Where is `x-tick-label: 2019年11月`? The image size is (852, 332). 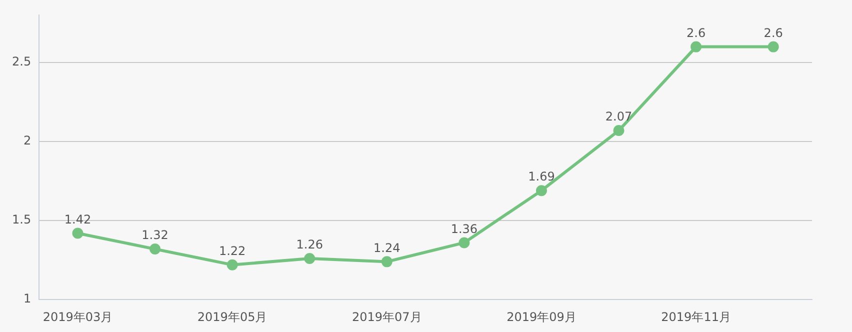 x-tick-label: 2019年11月 is located at coordinates (696, 317).